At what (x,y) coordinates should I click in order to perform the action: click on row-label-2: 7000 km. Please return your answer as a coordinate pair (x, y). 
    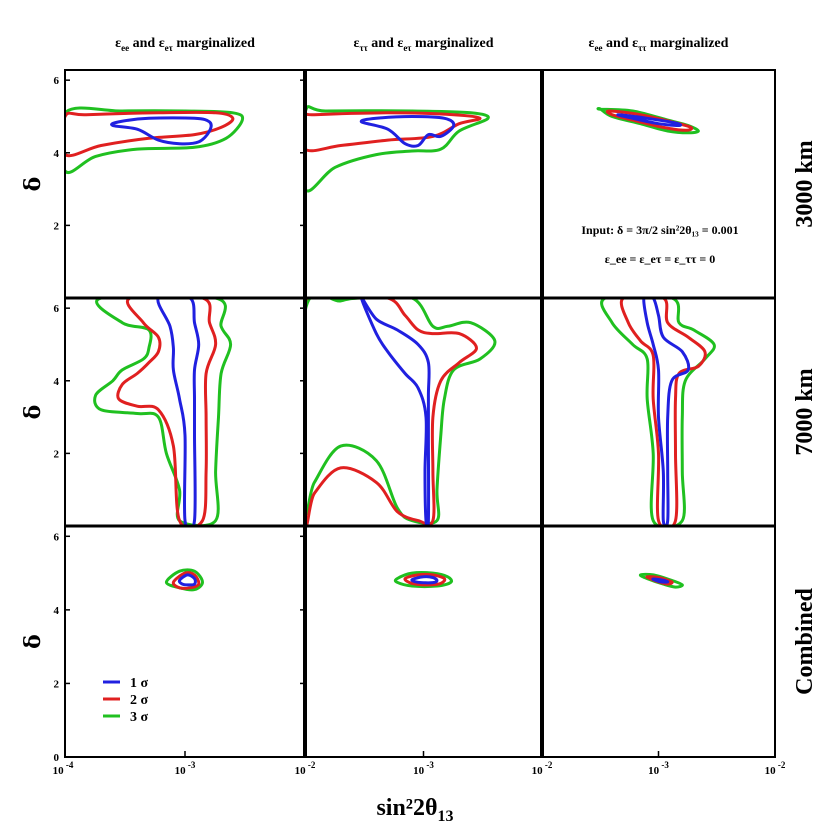
    Looking at the image, I should click on (805, 411).